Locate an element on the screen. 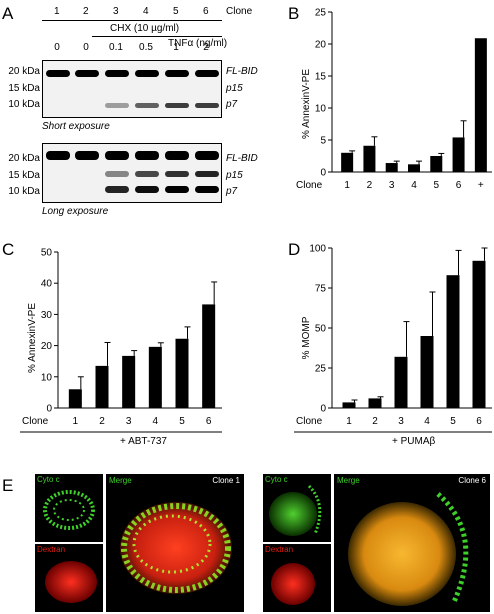 This screenshot has width=494, height=614. marker-label: 10 kDa is located at coordinates (24, 104).